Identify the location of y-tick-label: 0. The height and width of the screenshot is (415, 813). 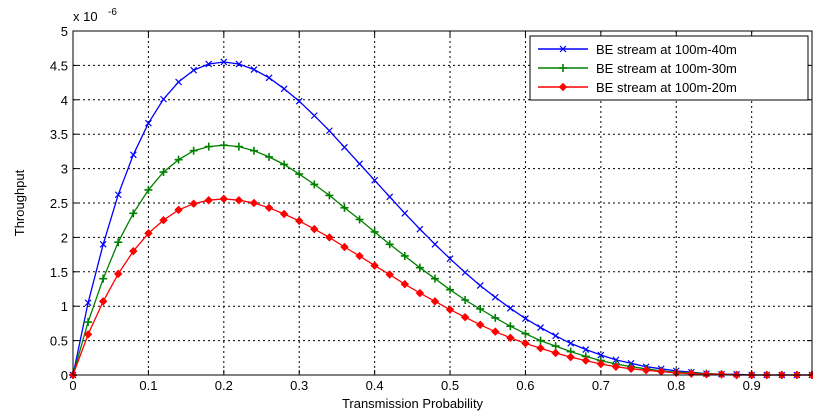
(64, 375).